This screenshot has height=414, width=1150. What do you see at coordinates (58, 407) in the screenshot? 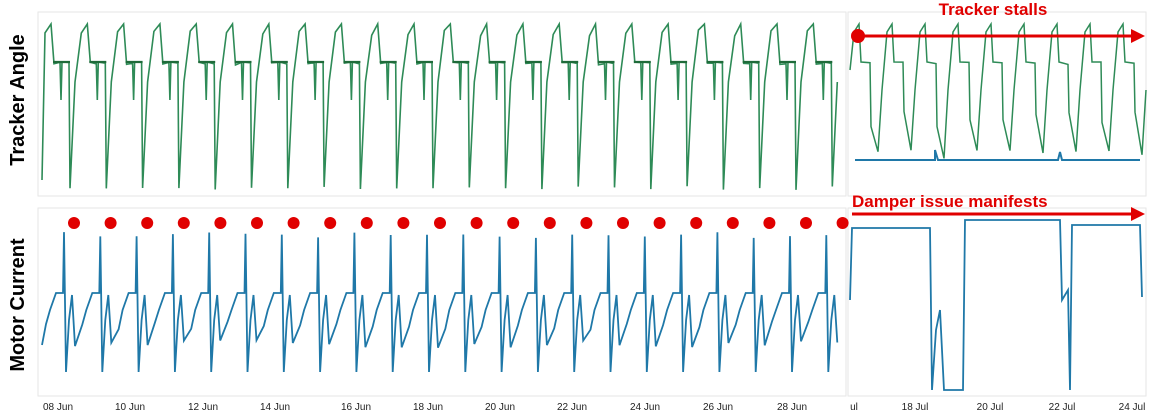
I see `x-tick: 08 Jun` at bounding box center [58, 407].